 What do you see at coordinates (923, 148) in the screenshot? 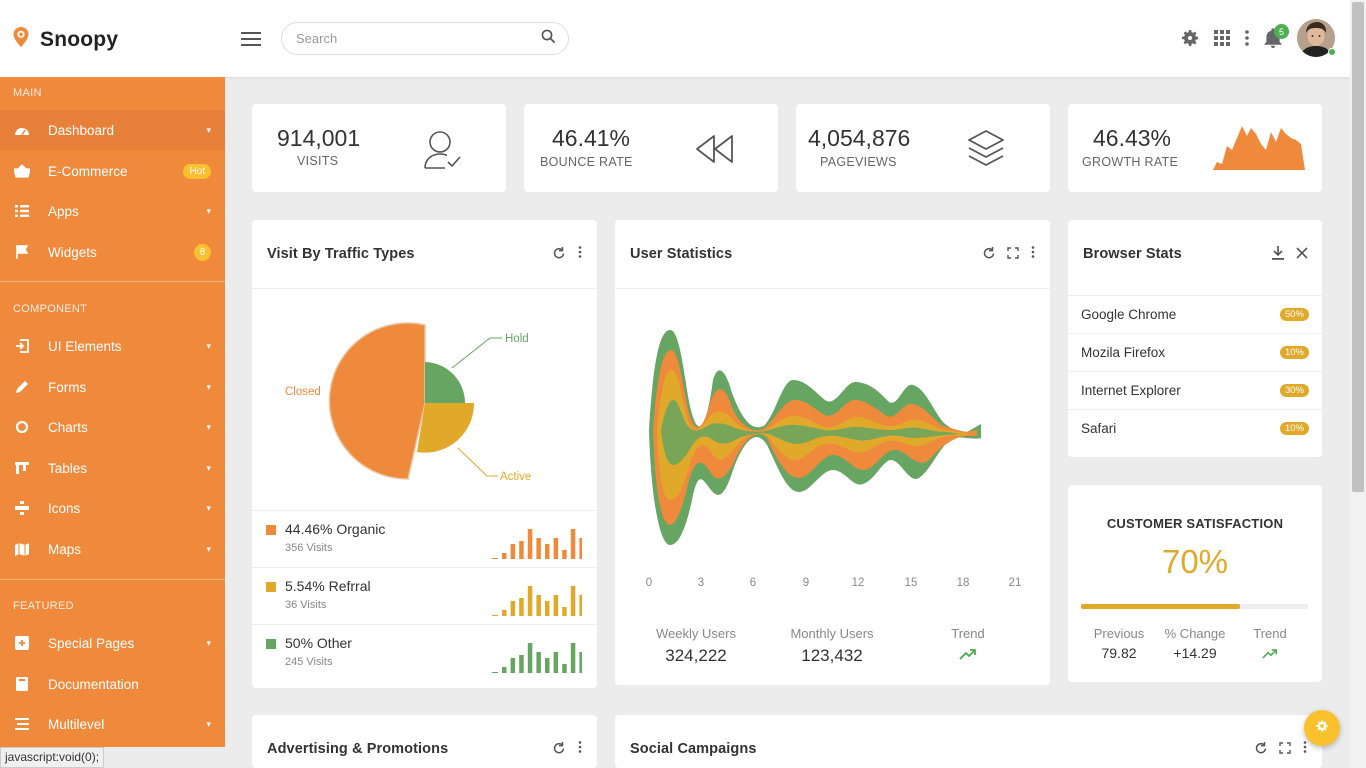
I see `pageviews-stat-card: 4,054,876 PAGEVIEWS` at bounding box center [923, 148].